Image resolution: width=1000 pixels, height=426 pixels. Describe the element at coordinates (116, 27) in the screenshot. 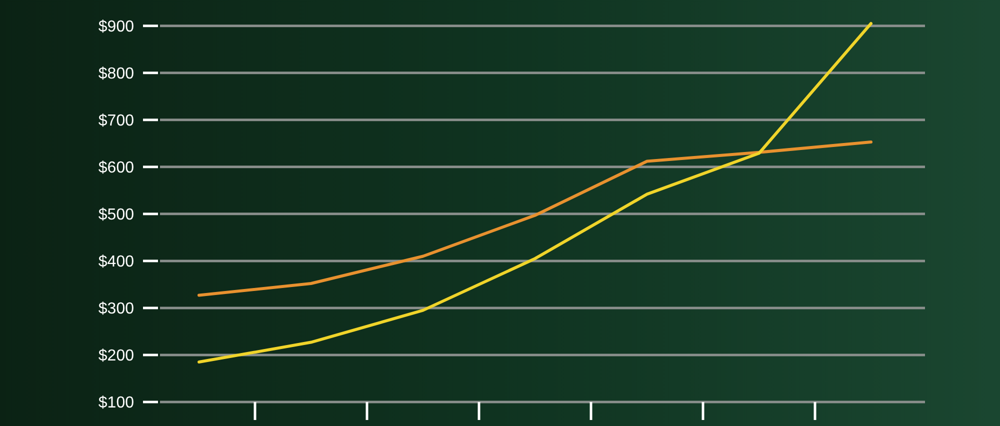

I see `y-tick-label: $900` at that location.